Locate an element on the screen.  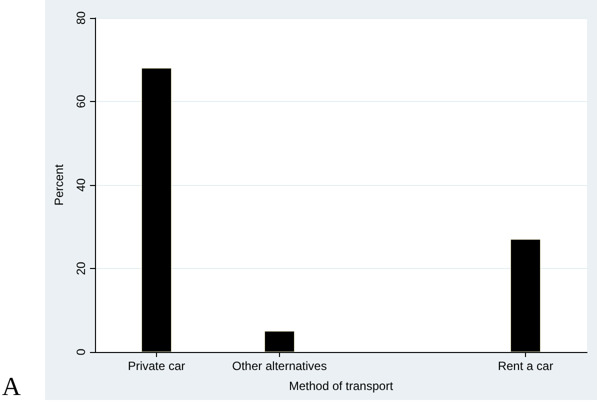
y-tick-label: 60 is located at coordinates (81, 101).